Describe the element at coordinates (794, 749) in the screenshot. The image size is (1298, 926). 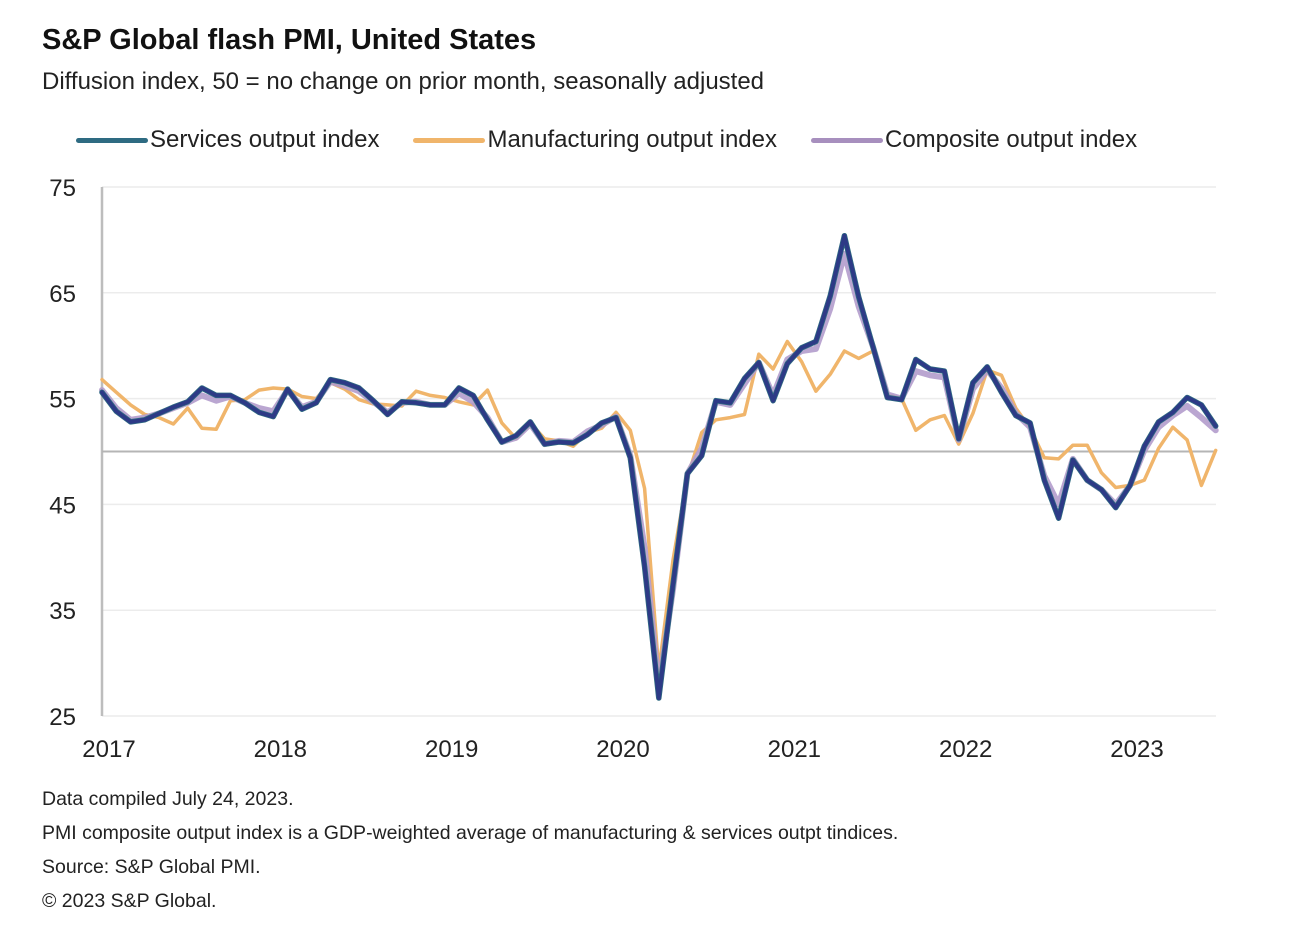
I see `x-tick-label: 2021` at that location.